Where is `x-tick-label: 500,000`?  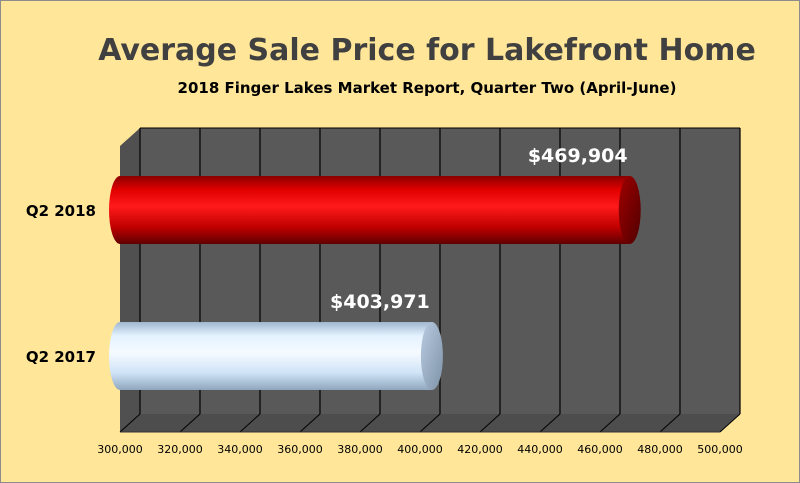 x-tick-label: 500,000 is located at coordinates (720, 449).